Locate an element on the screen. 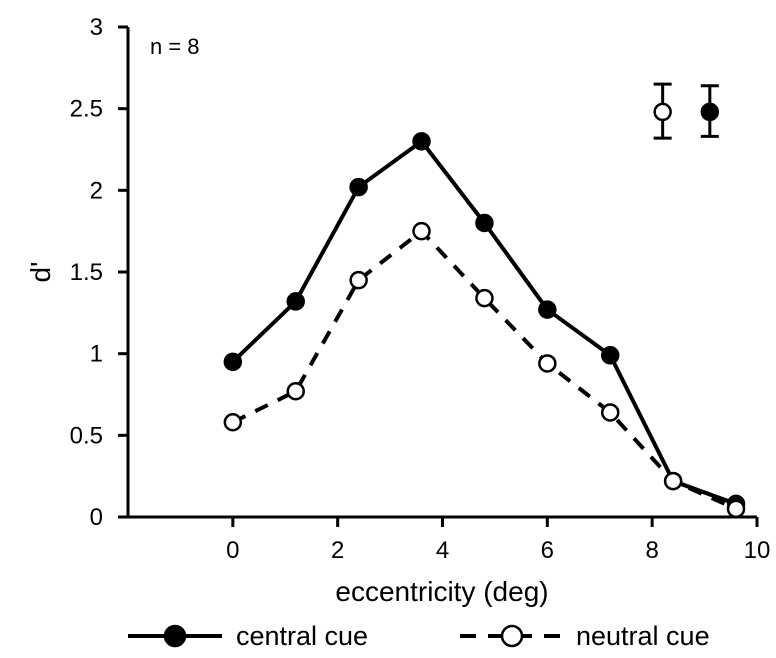 This screenshot has height=658, width=776. x-axis-label: eccentricity (deg) is located at coordinates (441, 591).